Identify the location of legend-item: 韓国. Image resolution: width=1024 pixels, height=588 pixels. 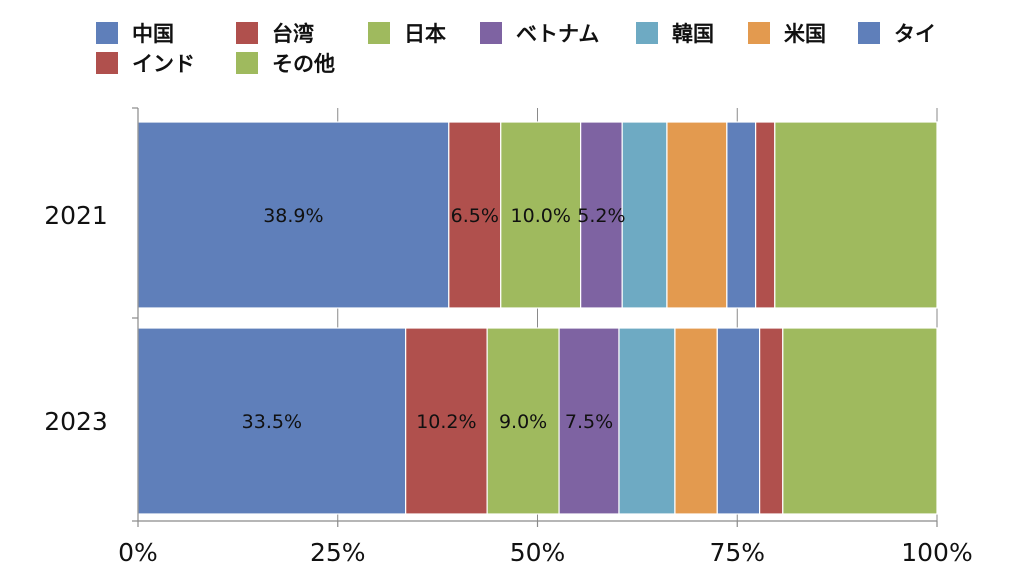
(675, 33).